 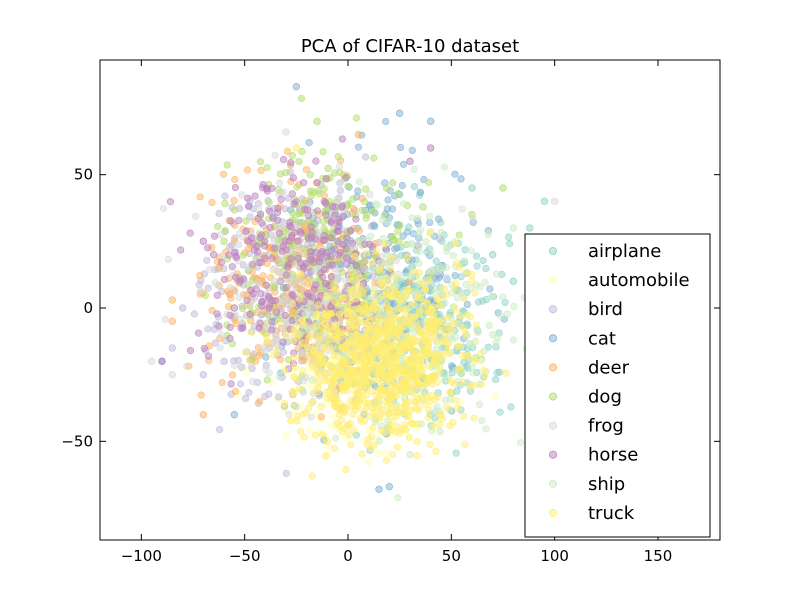 What do you see at coordinates (553, 483) in the screenshot?
I see `legend-marker-ship` at bounding box center [553, 483].